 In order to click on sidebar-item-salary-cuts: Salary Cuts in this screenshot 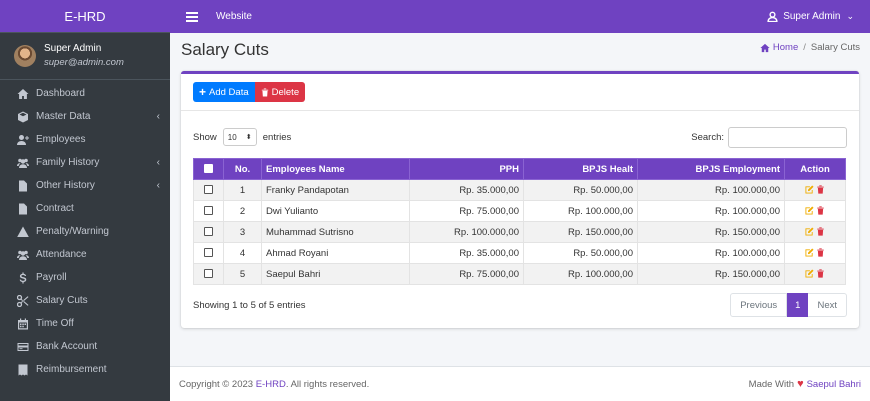, I will do `click(85, 300)`.